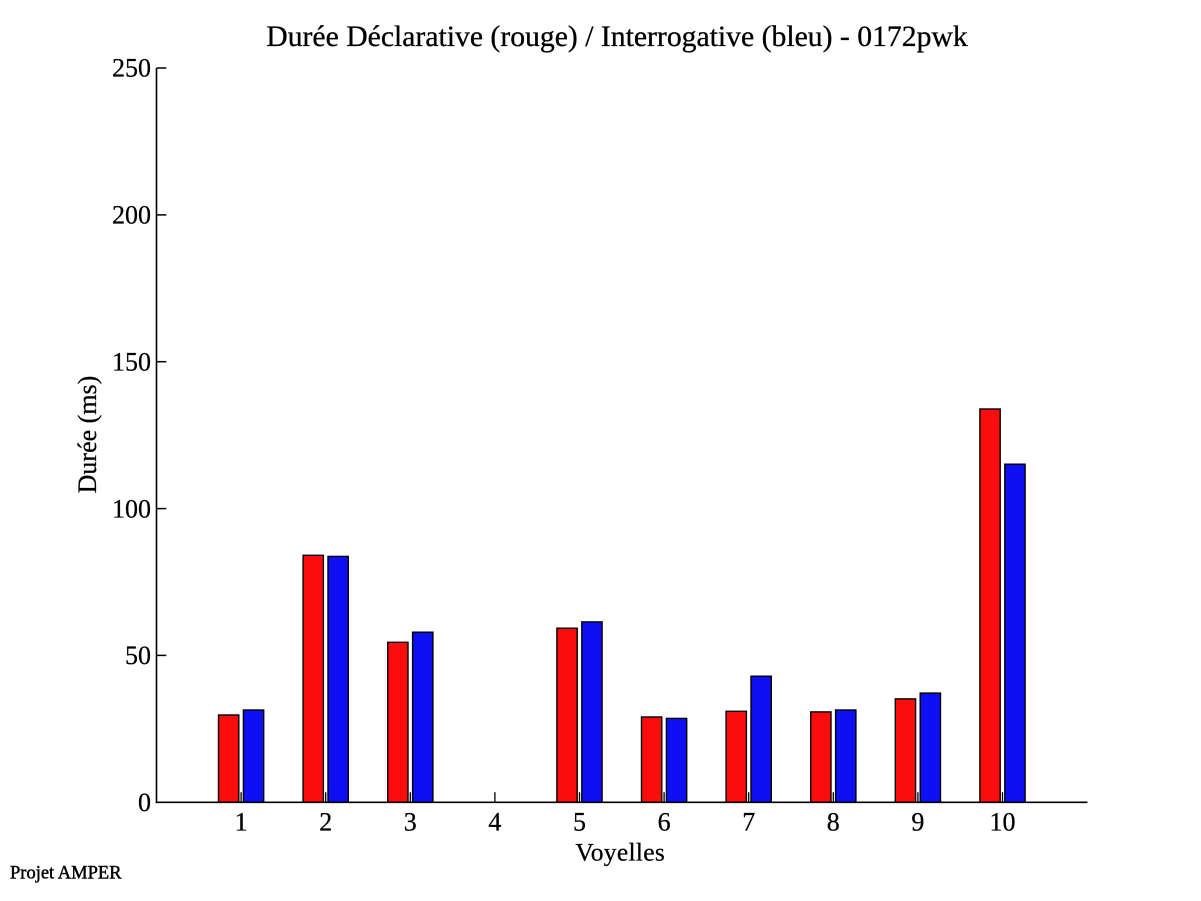 The height and width of the screenshot is (901, 1201). Describe the element at coordinates (620, 852) in the screenshot. I see `svg-text: Voyelles` at that location.